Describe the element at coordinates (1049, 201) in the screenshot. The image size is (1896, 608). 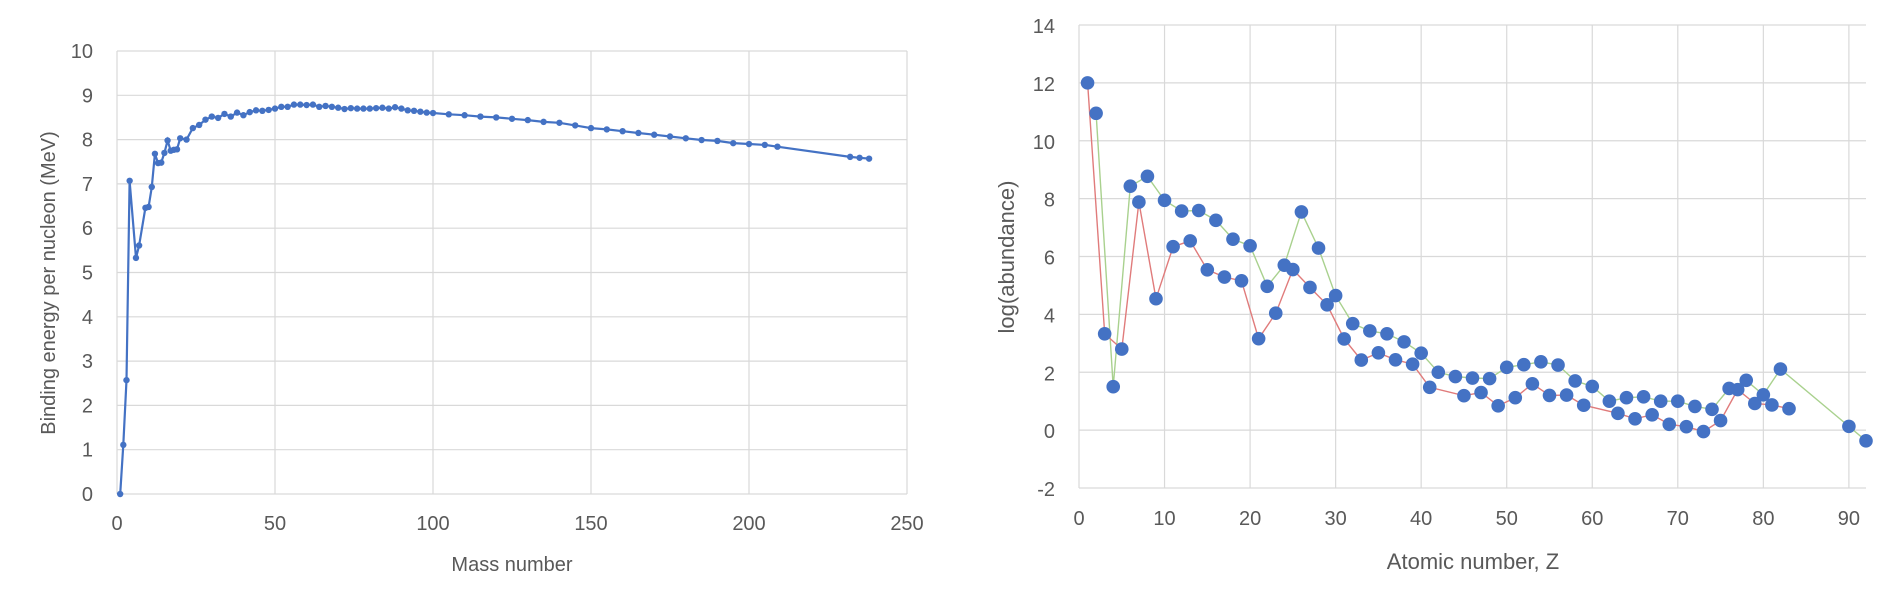
I see `chart2-y-tick-label: 8` at that location.